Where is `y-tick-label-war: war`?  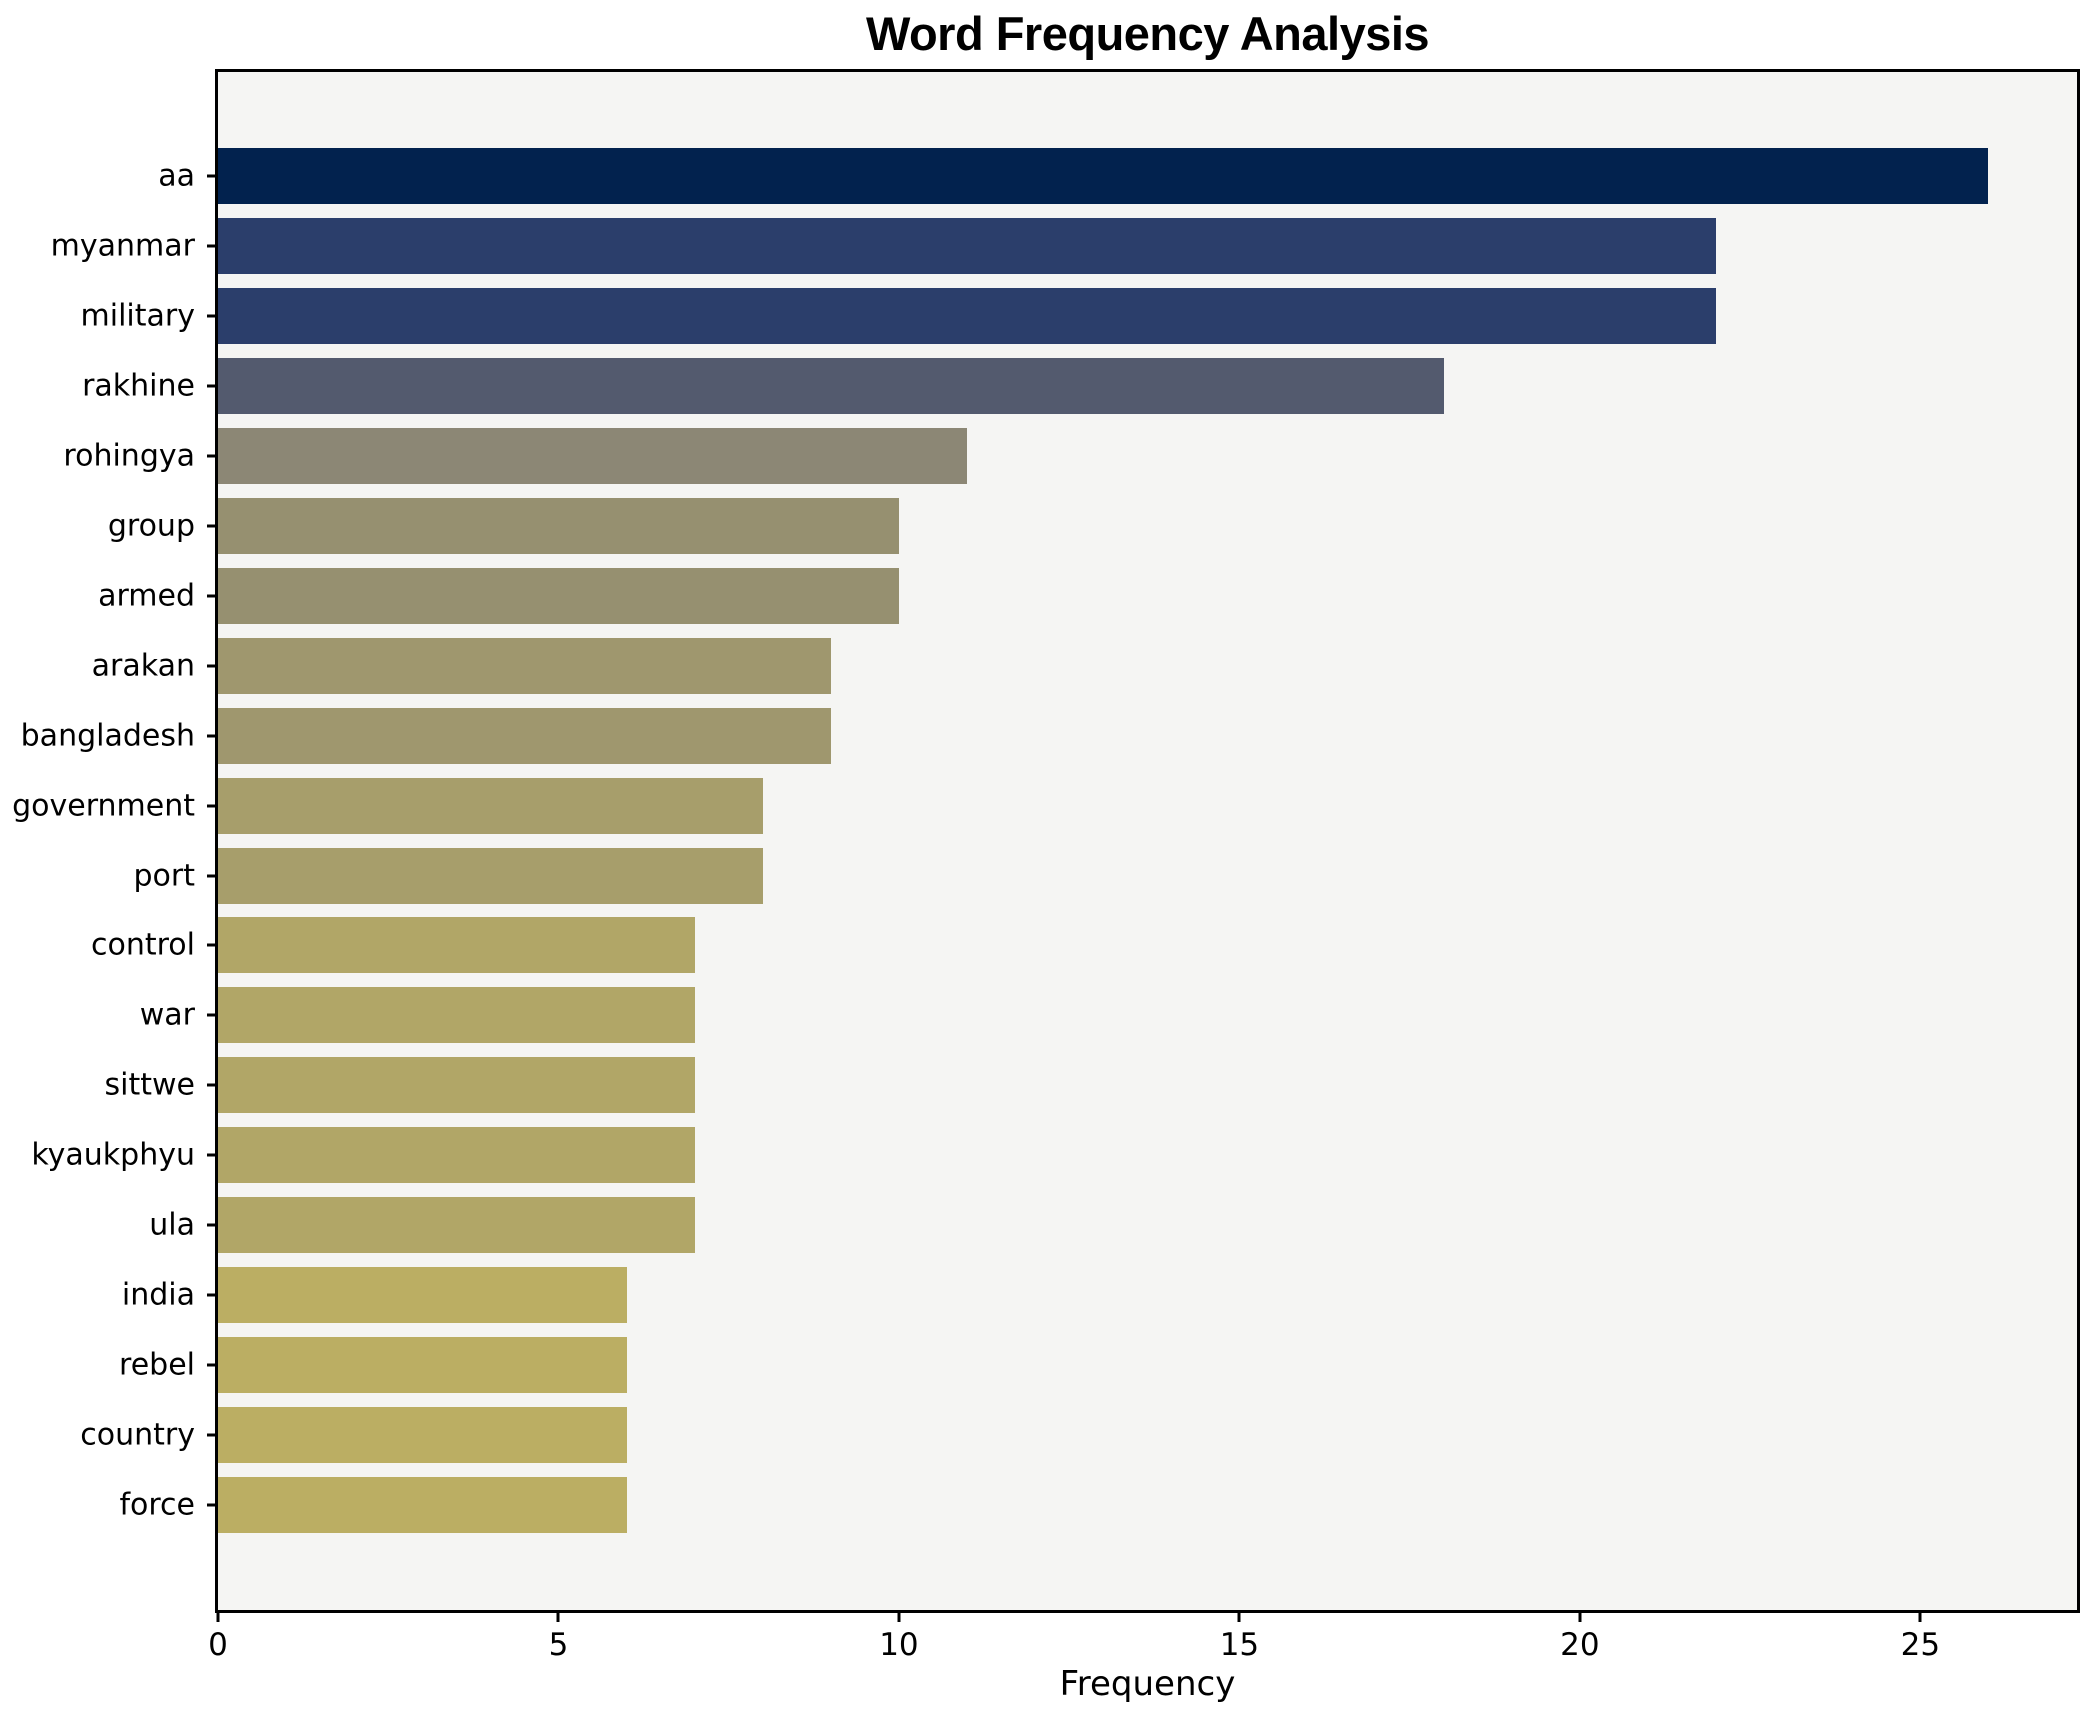
y-tick-label-war: war is located at coordinates (167, 1015).